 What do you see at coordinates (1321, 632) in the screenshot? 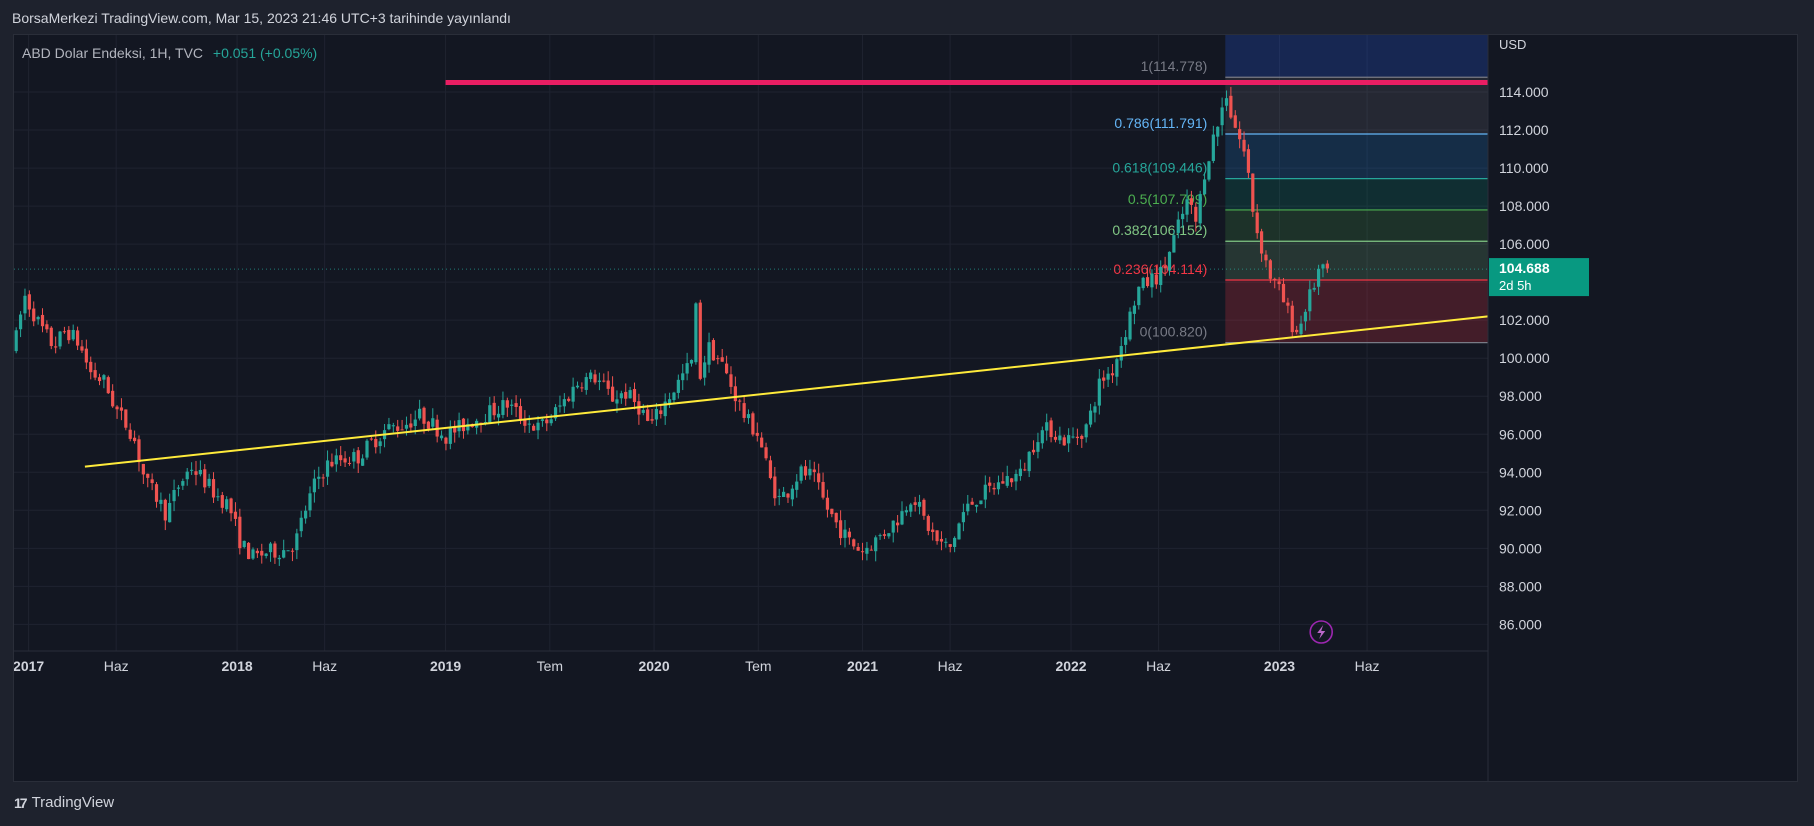
I see `lightning-icon` at bounding box center [1321, 632].